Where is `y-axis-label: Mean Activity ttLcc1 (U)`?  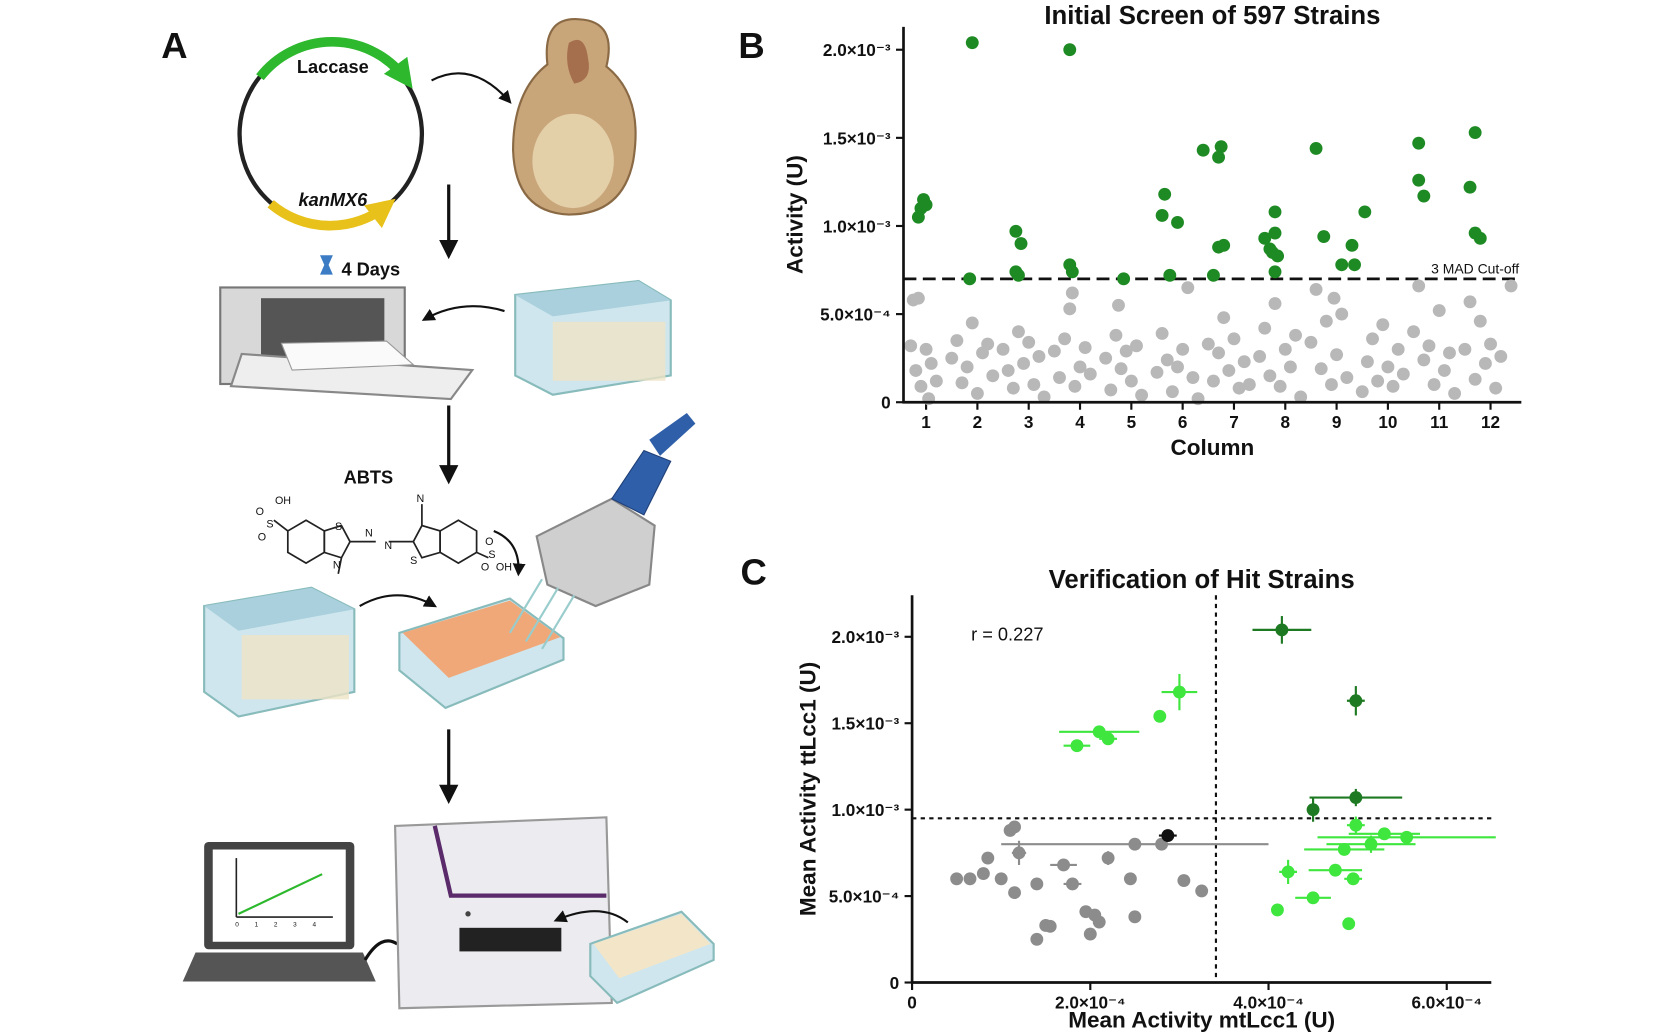 y-axis-label: Mean Activity ttLcc1 (U) is located at coordinates (808, 789).